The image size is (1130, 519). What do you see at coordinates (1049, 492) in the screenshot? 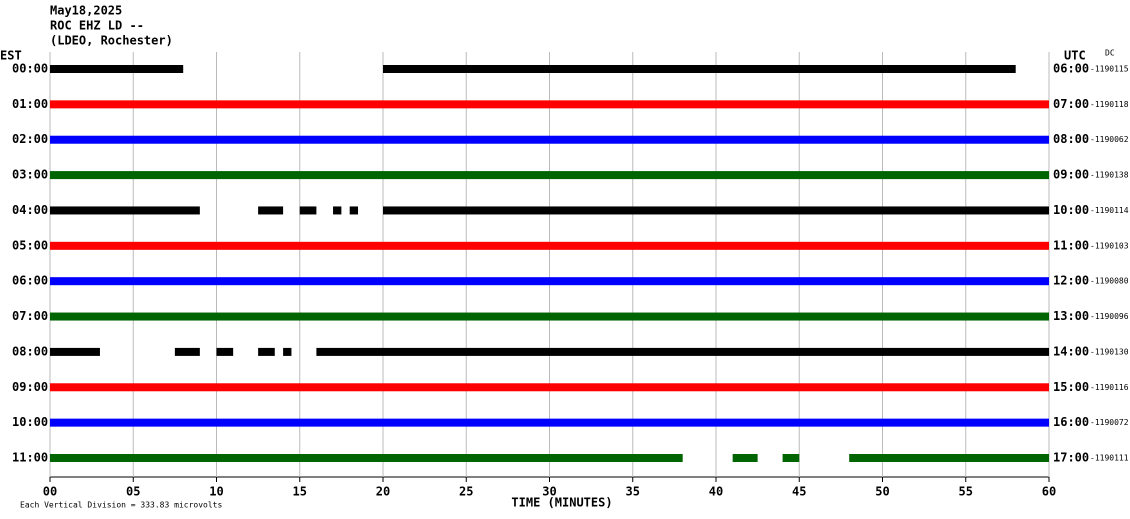
I see `x-tick-label: 60` at bounding box center [1049, 492].